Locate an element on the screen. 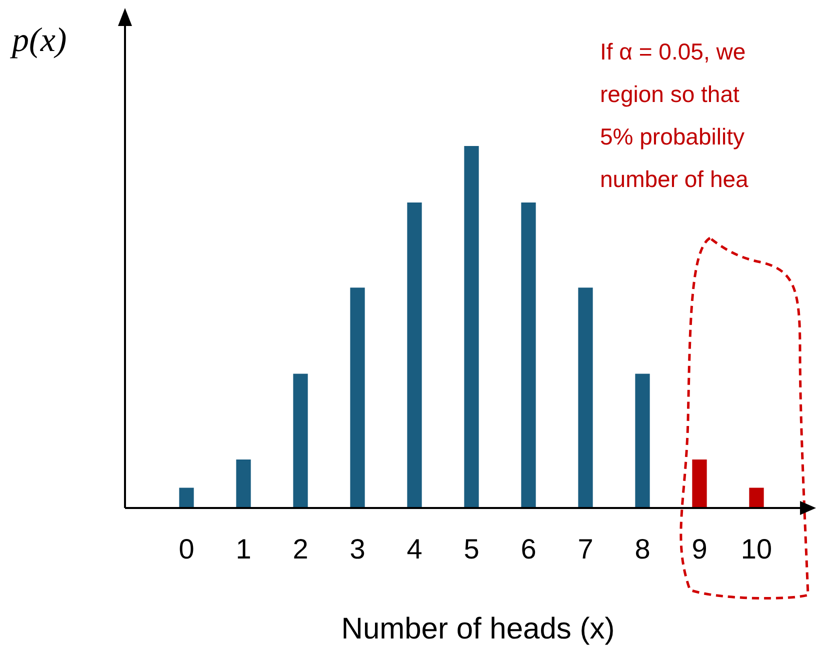  x-tick-label: 8 is located at coordinates (642, 549).